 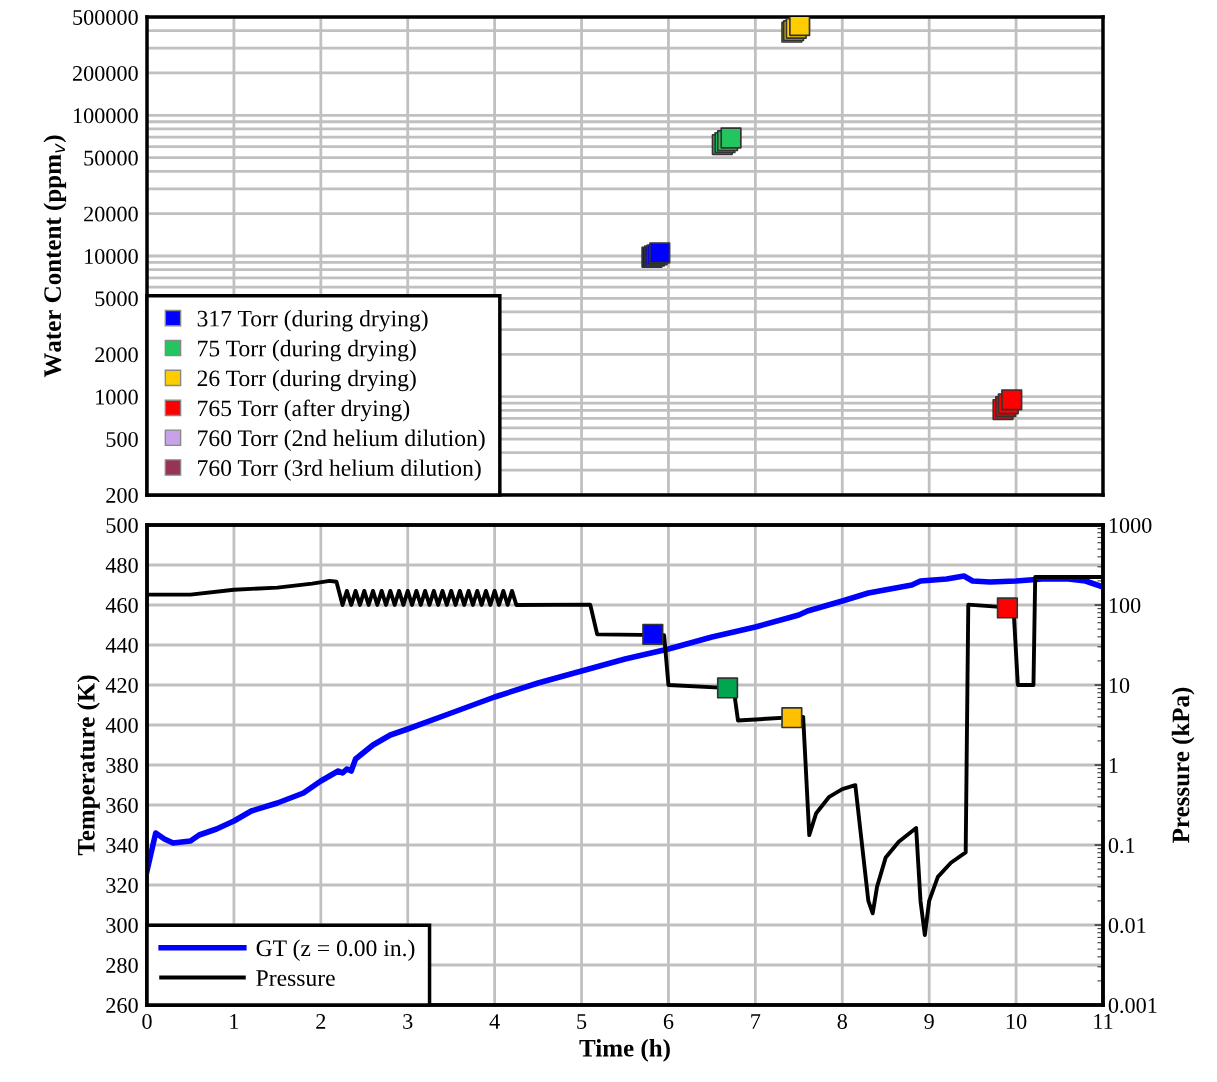 I want to click on x-tick-label: 8, so click(x=842, y=1021).